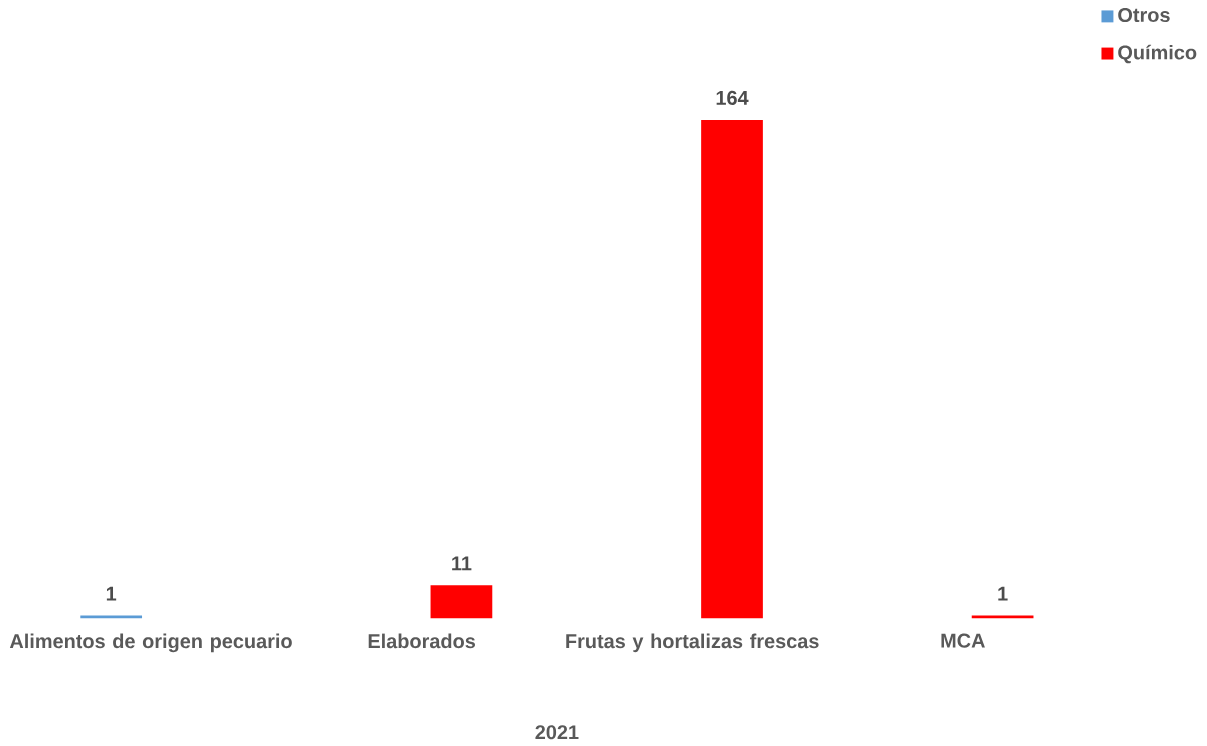 This screenshot has width=1207, height=746. Describe the element at coordinates (422, 641) in the screenshot. I see `x-tick-label: Elaborados` at that location.